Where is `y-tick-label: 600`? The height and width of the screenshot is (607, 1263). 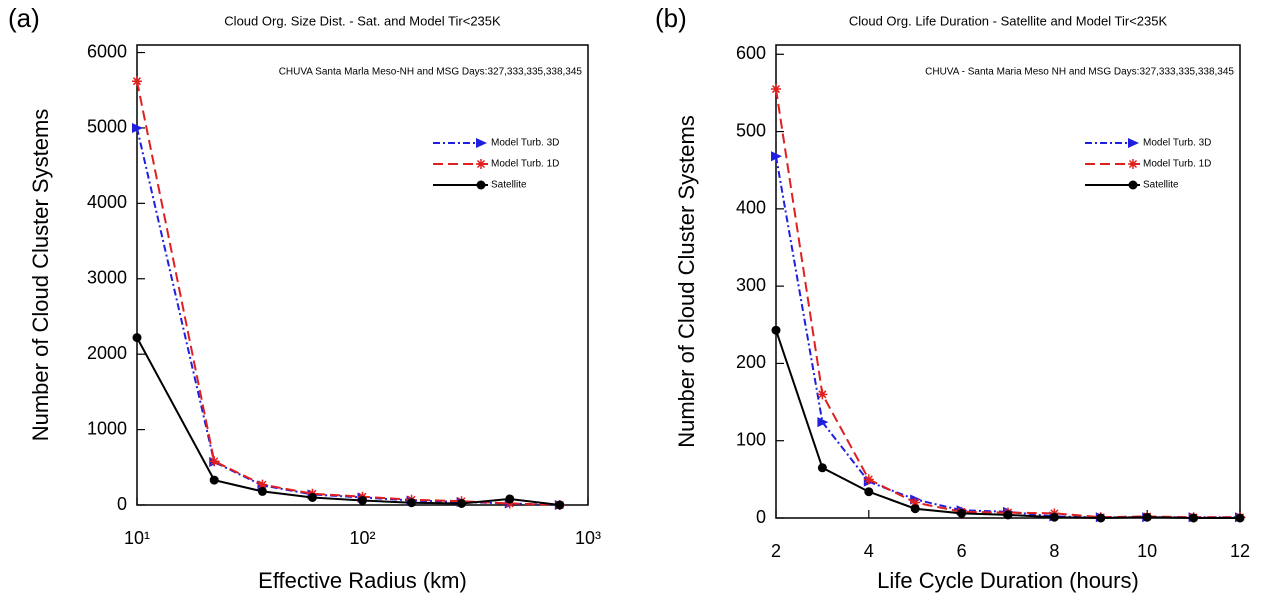 y-tick-label: 600 is located at coordinates (751, 53).